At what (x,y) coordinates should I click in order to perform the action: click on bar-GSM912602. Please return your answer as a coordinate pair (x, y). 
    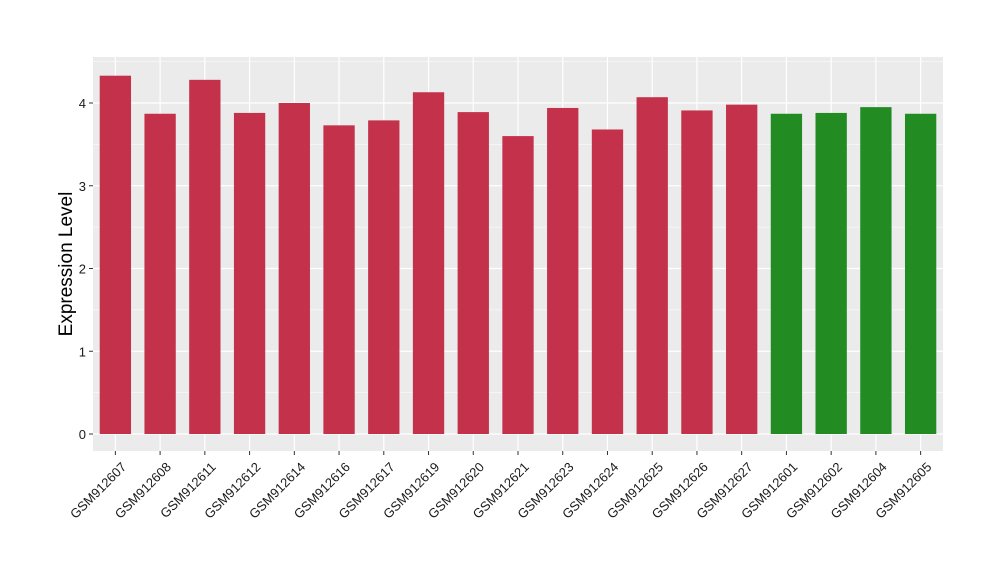
    Looking at the image, I should click on (831, 273).